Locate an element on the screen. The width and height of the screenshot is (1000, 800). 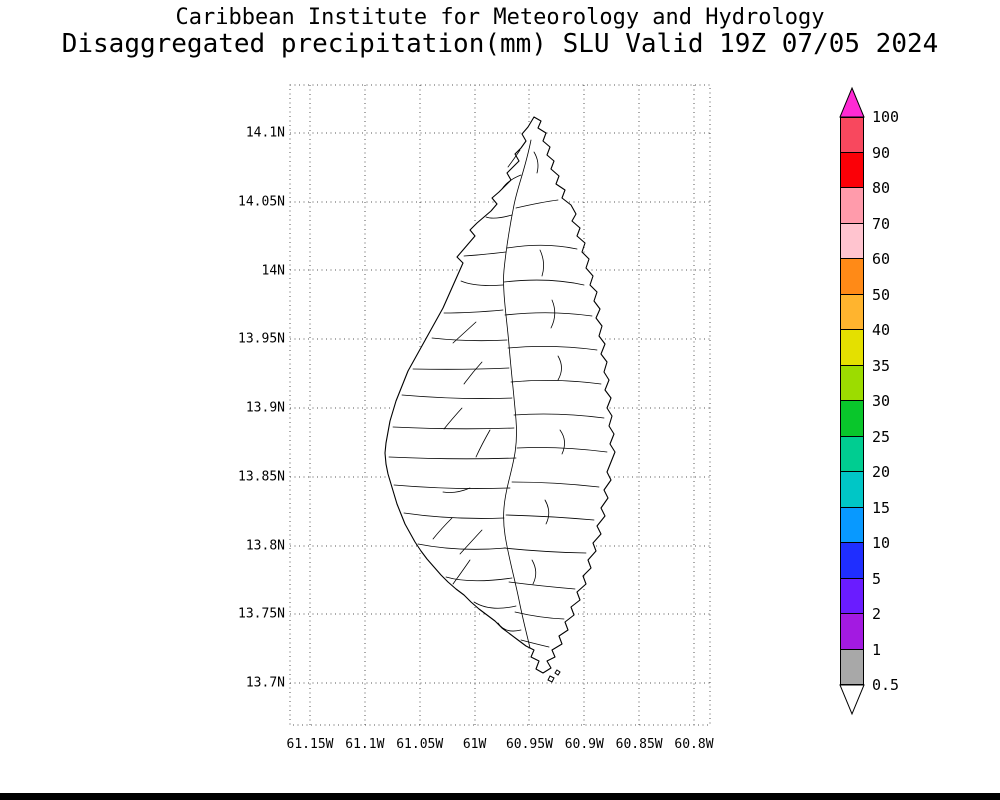
watershed-boundaries is located at coordinates (498, 394).